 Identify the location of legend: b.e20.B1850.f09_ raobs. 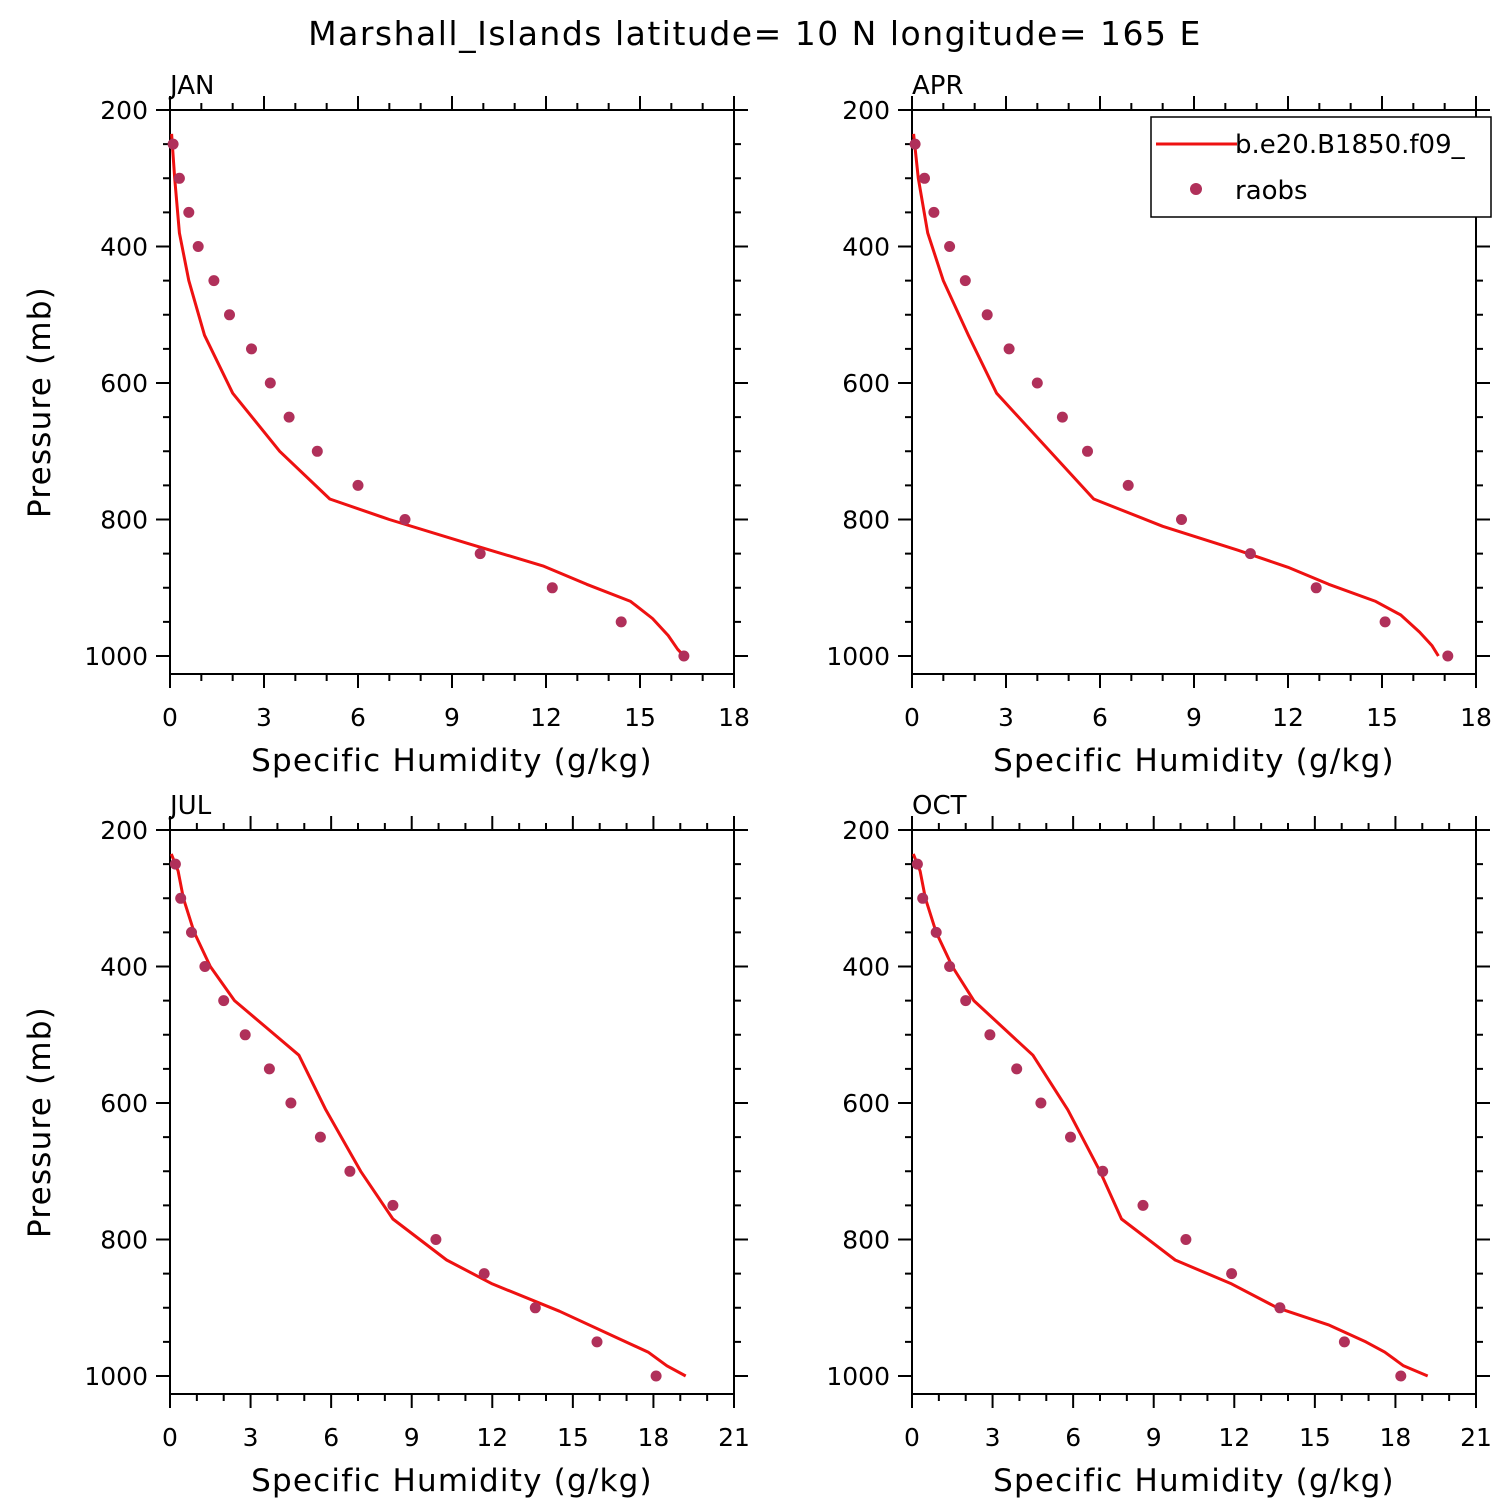
(1321, 167).